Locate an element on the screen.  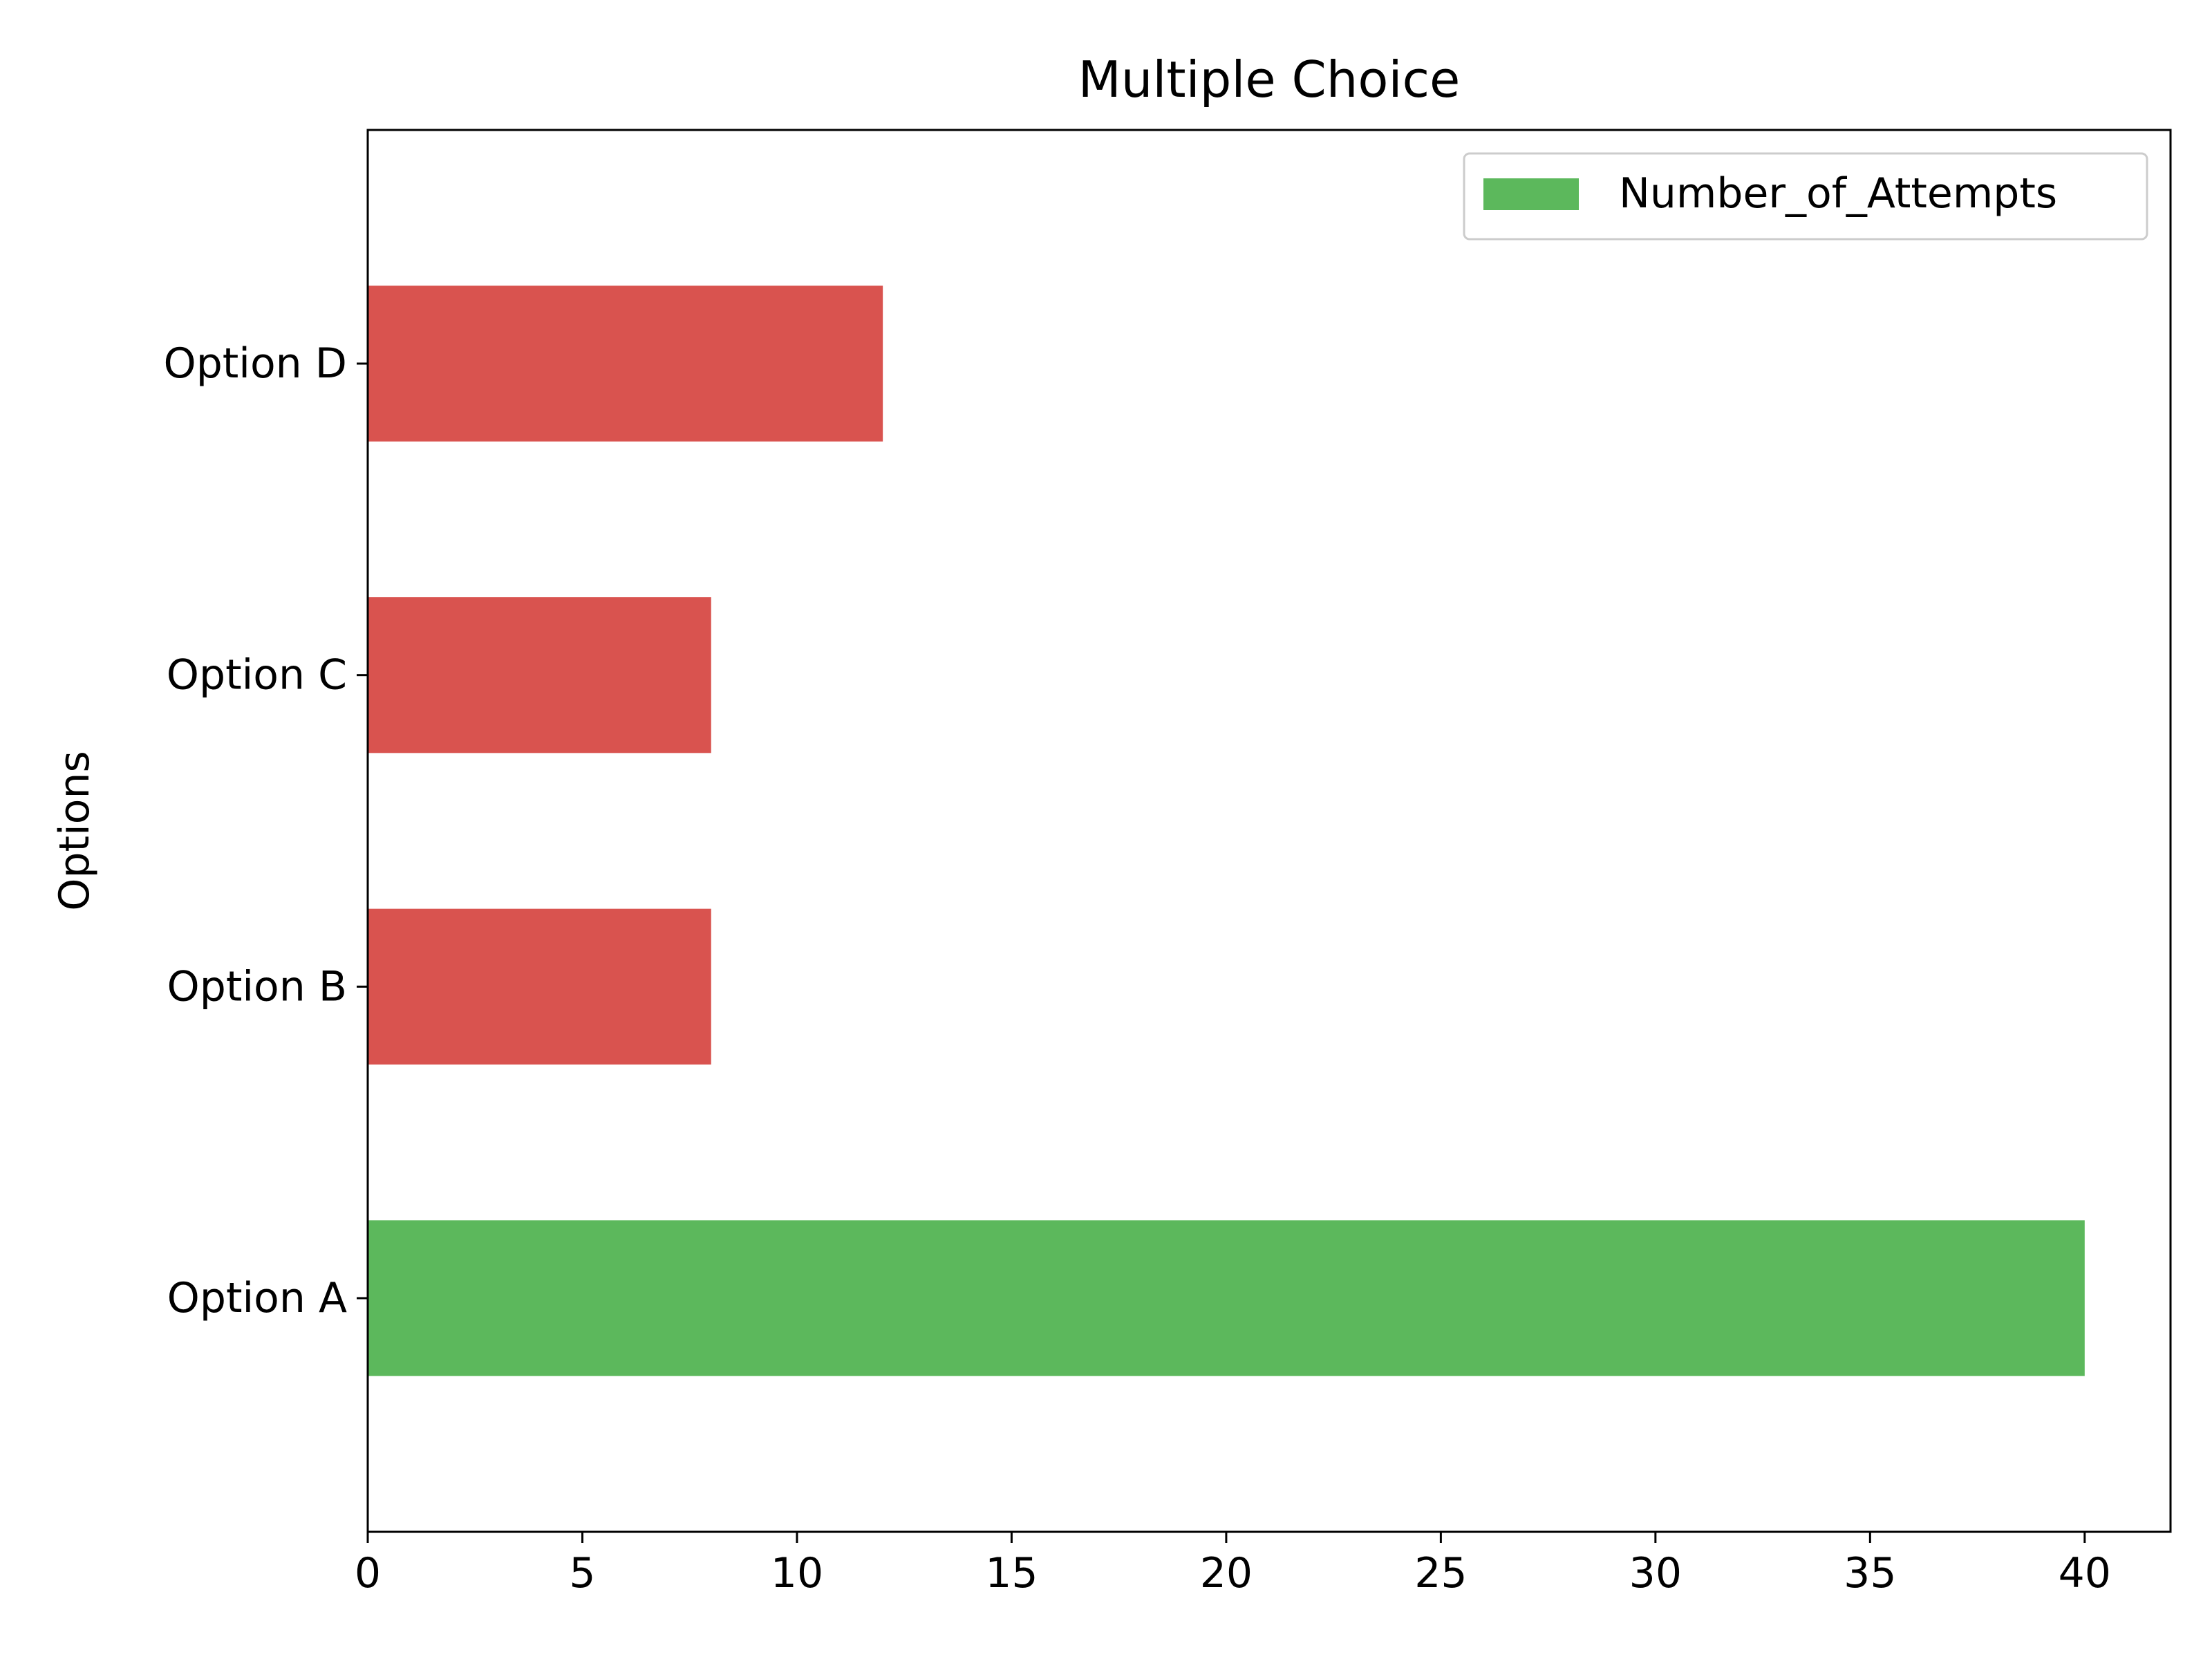
x-tick-label: 5 is located at coordinates (582, 1573).